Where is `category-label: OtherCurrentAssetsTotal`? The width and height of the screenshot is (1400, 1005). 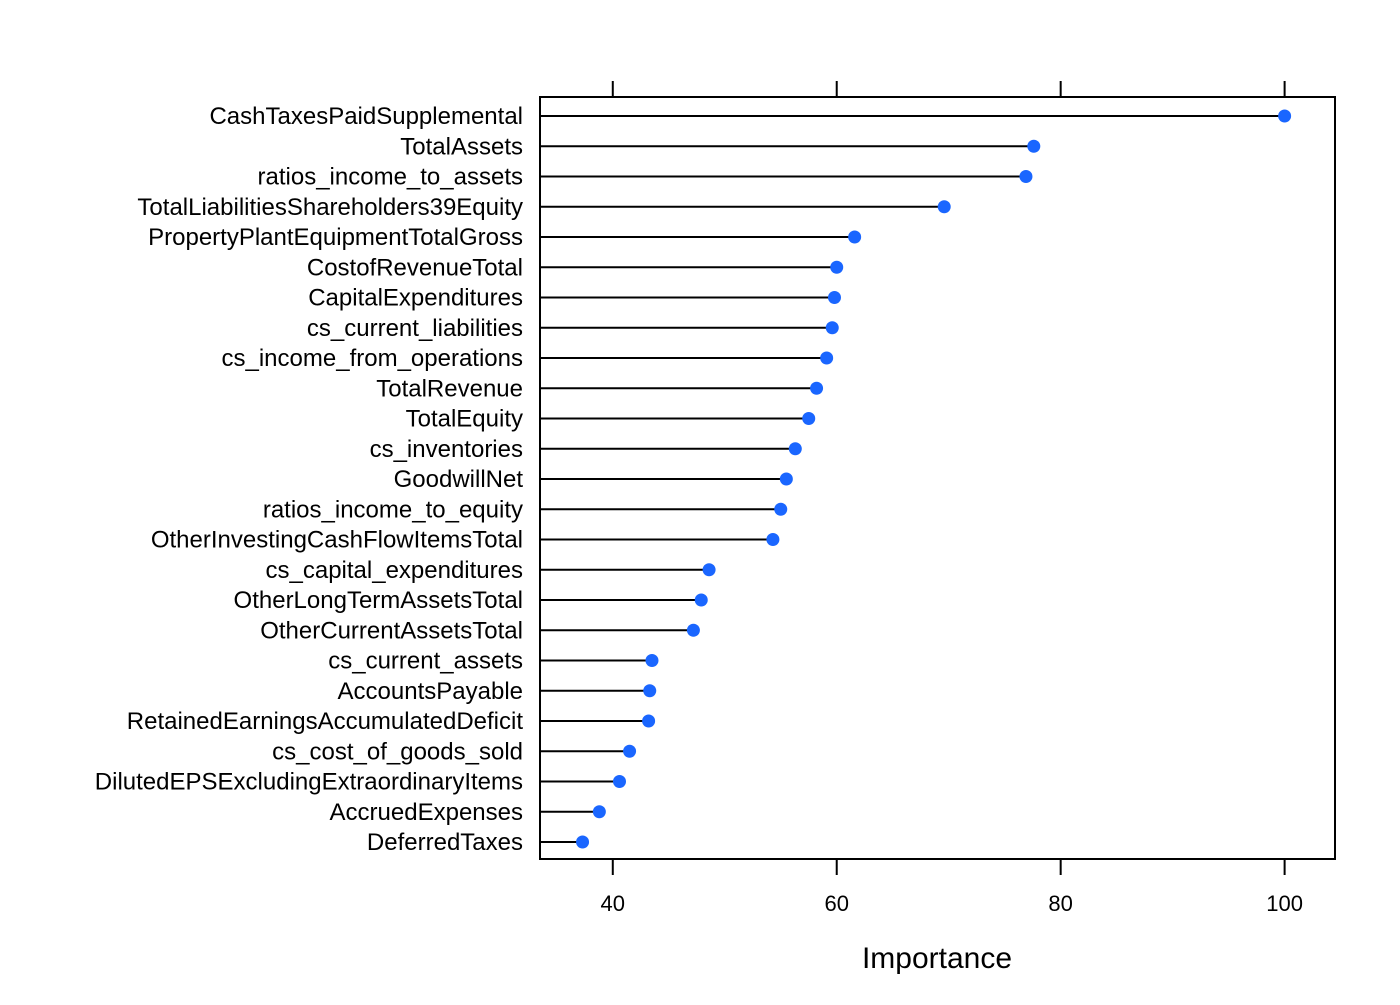
category-label: OtherCurrentAssetsTotal is located at coordinates (391, 630).